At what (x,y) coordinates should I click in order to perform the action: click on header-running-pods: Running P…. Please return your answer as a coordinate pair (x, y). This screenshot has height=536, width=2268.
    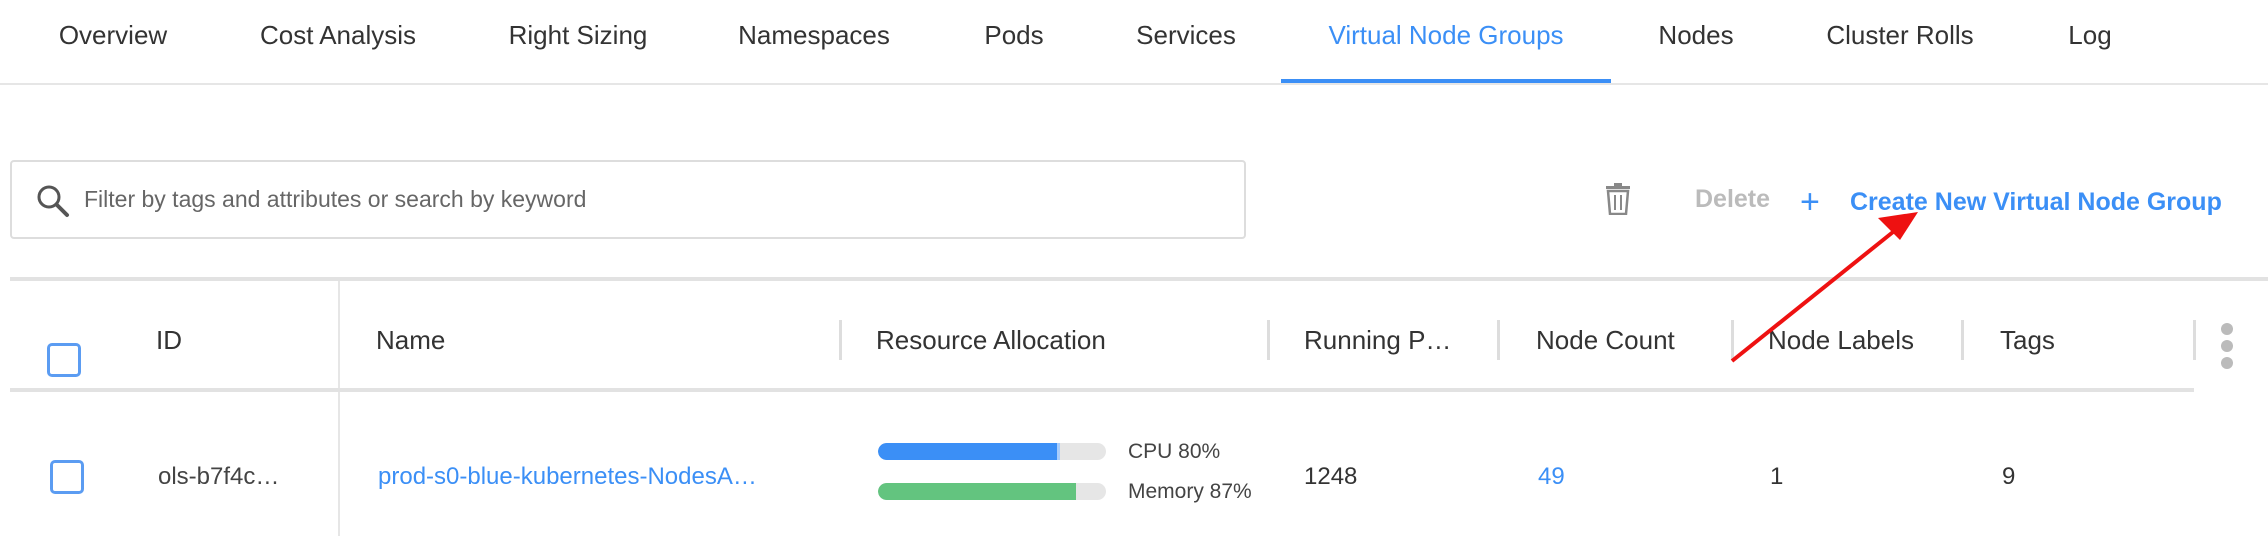
    Looking at the image, I should click on (1378, 340).